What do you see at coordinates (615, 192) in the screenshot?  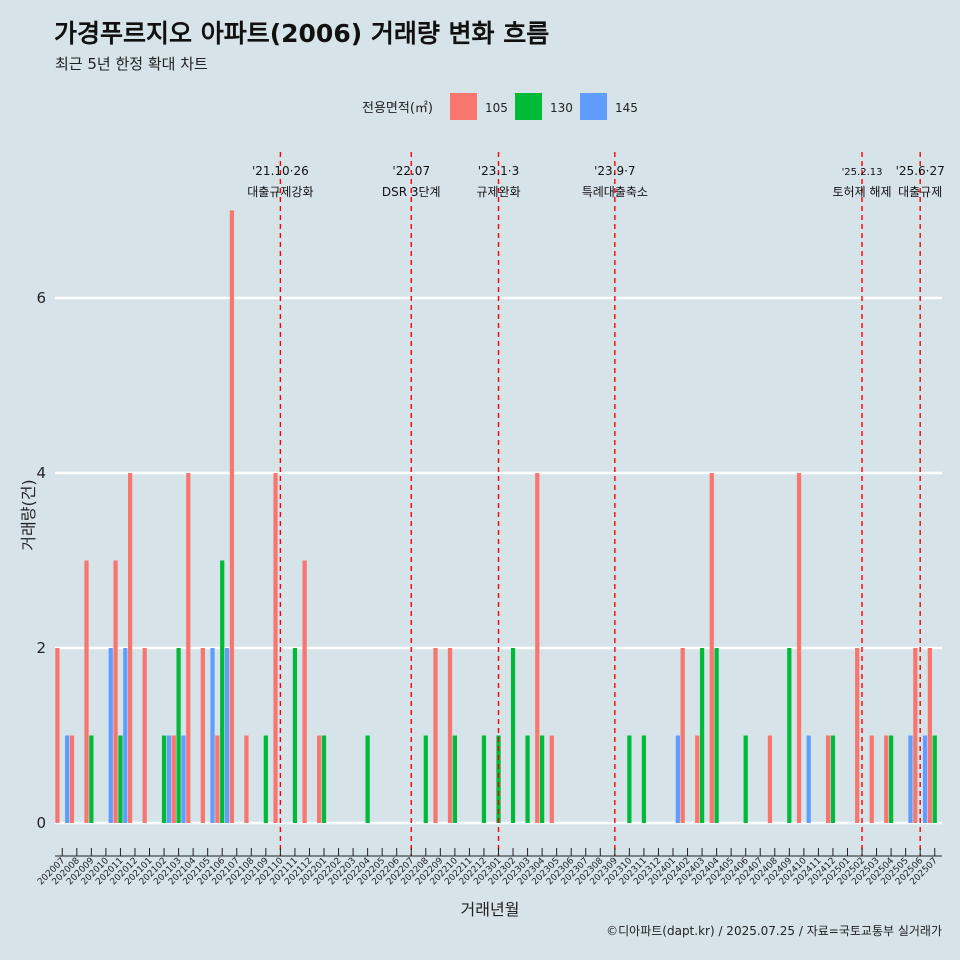 I see `event-label: 특례대출축소` at bounding box center [615, 192].